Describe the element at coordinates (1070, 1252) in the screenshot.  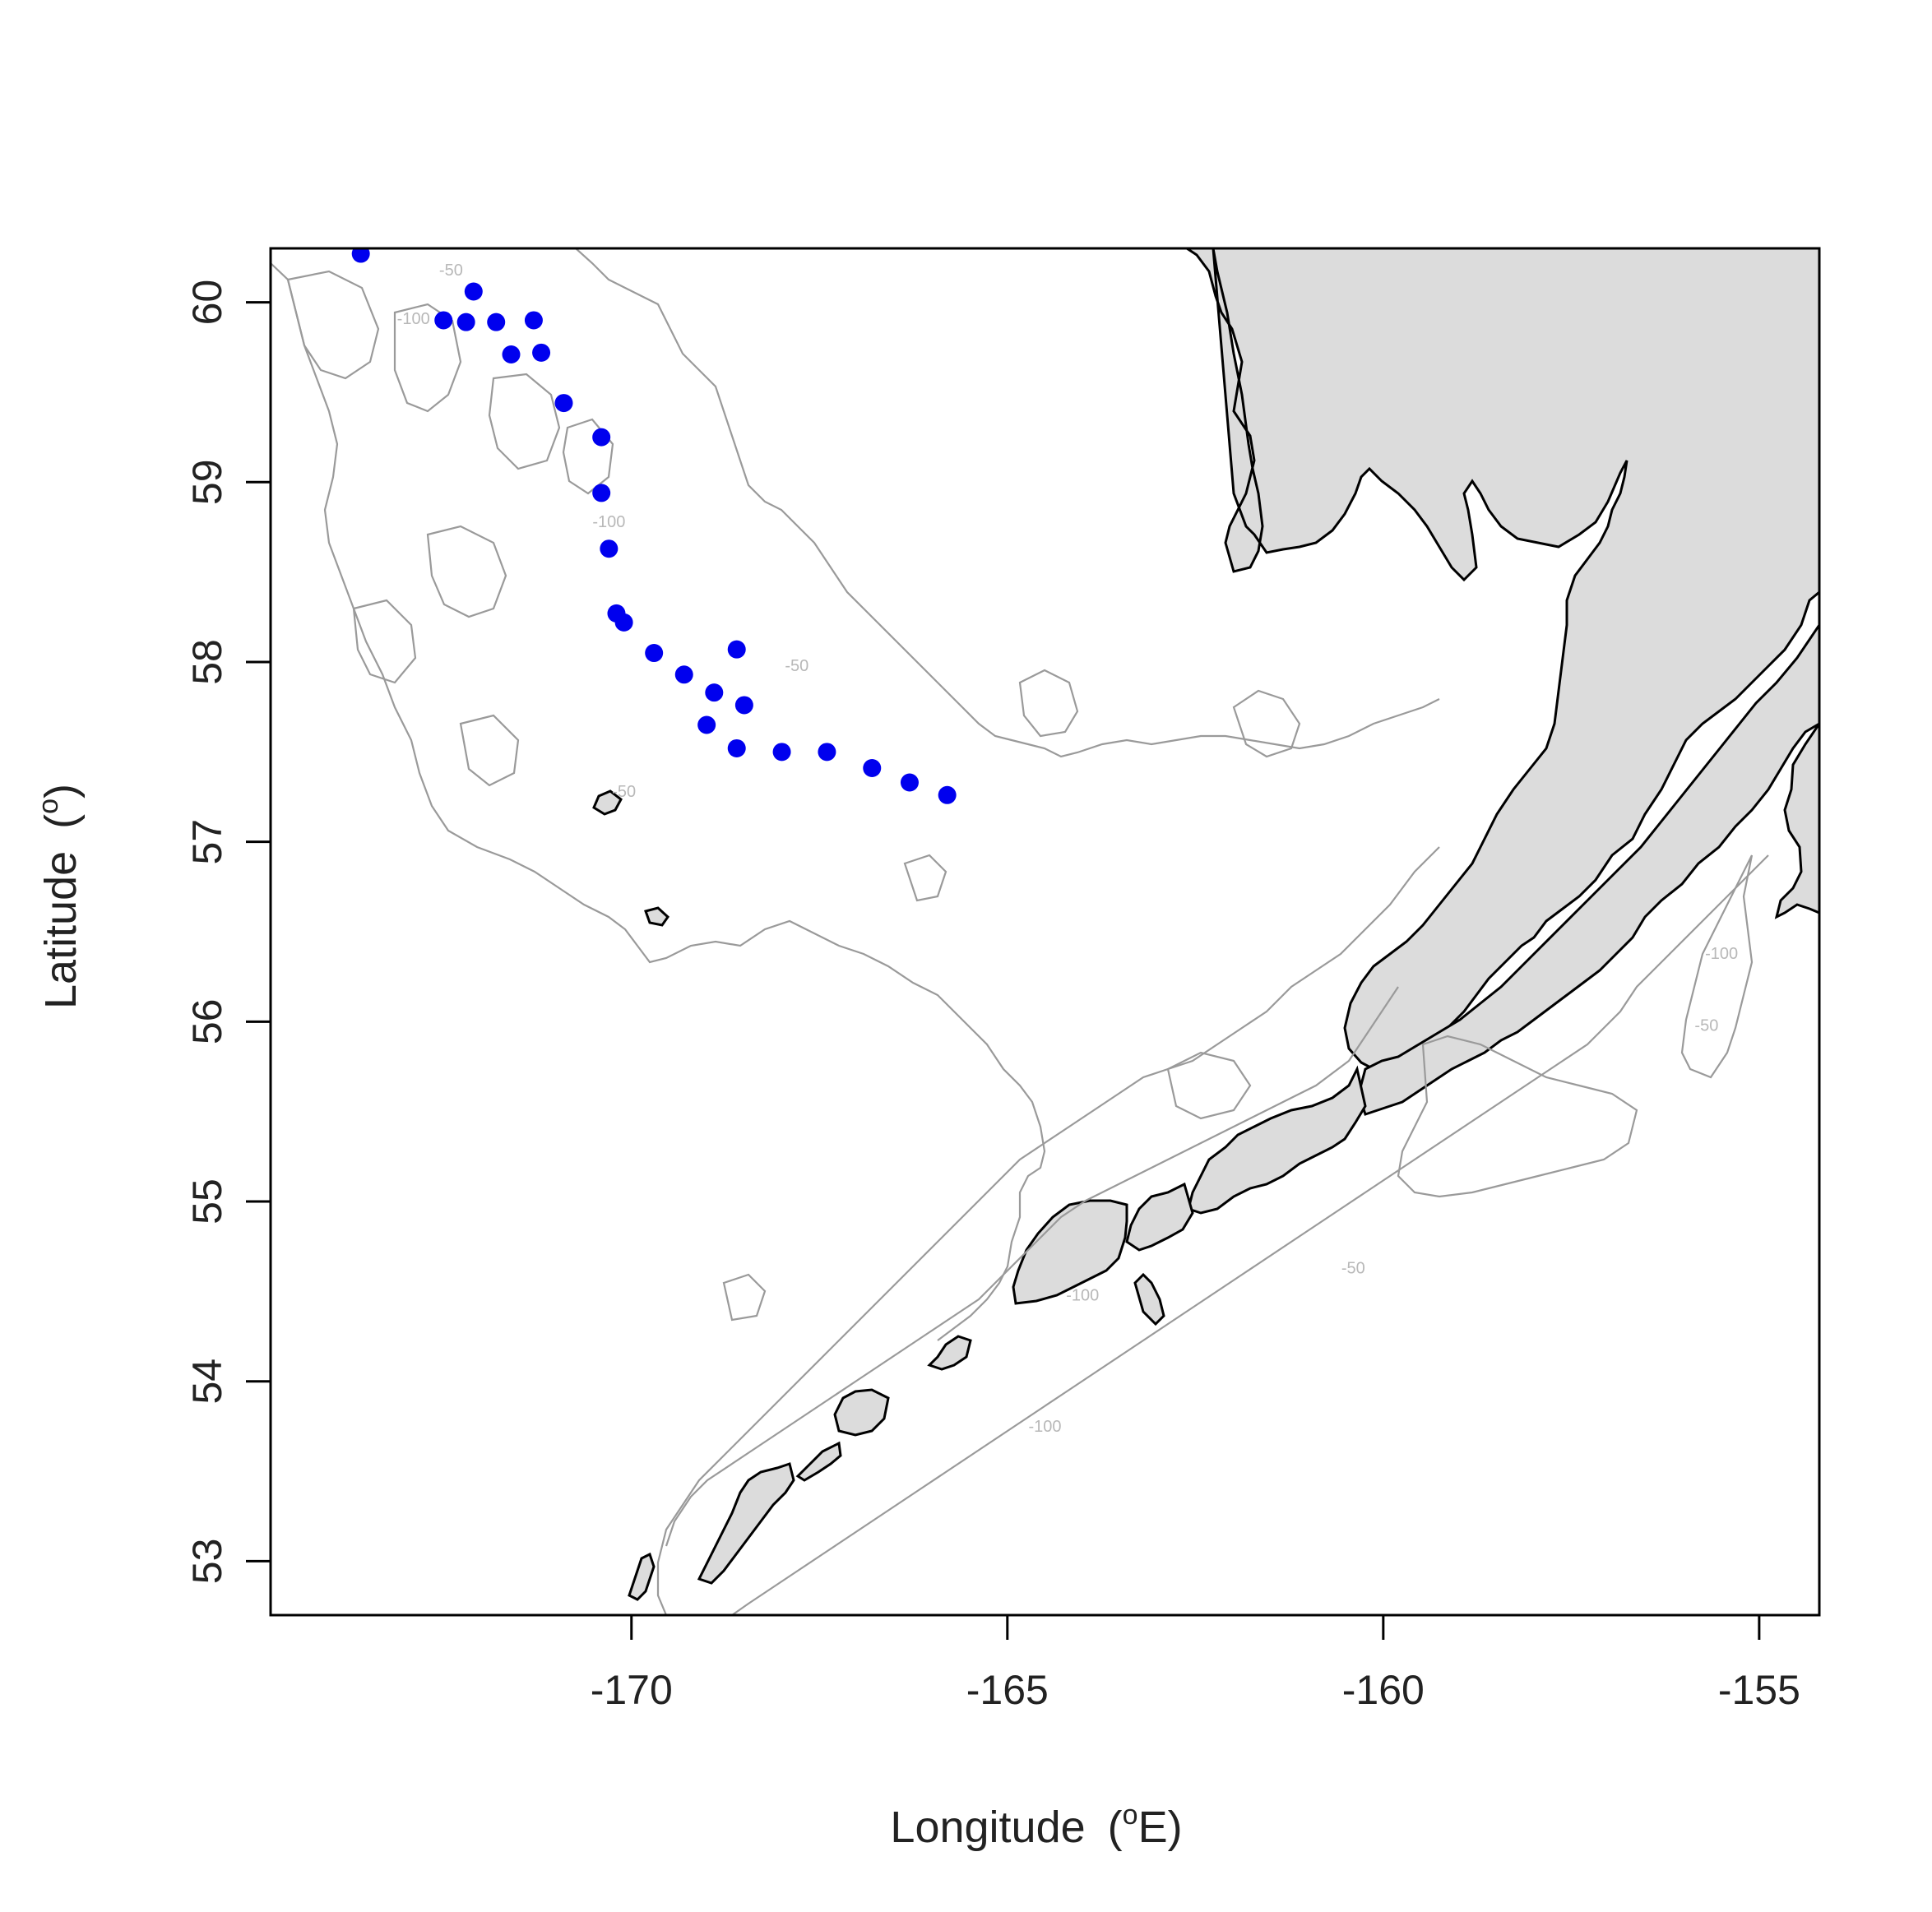
I see `land-umnak` at that location.